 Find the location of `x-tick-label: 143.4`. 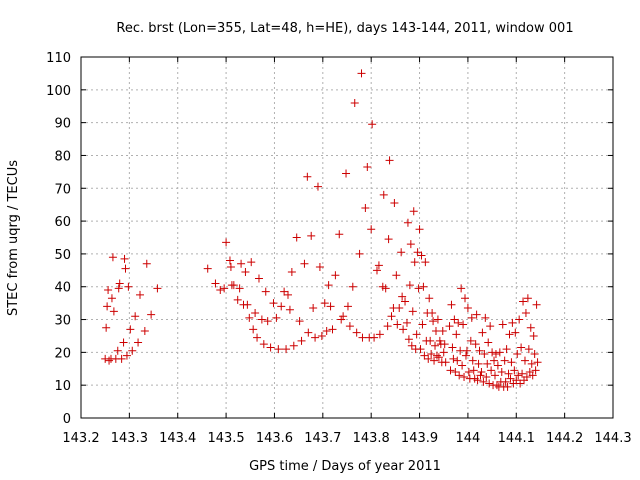

x-tick-label: 143.4 is located at coordinates (177, 438).